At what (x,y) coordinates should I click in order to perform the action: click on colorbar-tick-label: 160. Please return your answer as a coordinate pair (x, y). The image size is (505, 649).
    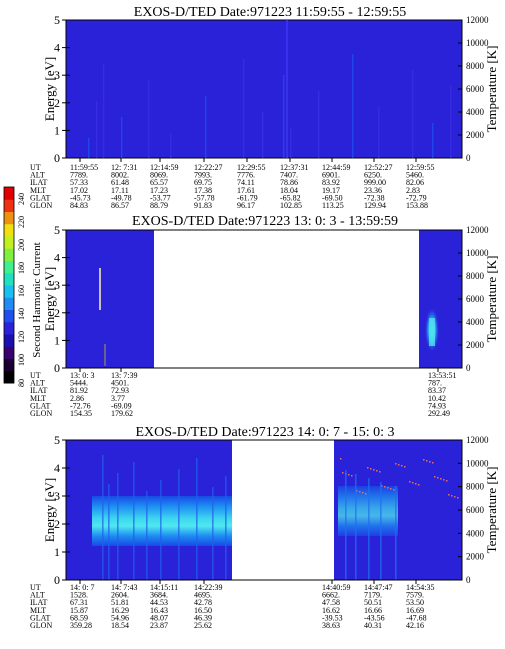
    Looking at the image, I should click on (21, 291).